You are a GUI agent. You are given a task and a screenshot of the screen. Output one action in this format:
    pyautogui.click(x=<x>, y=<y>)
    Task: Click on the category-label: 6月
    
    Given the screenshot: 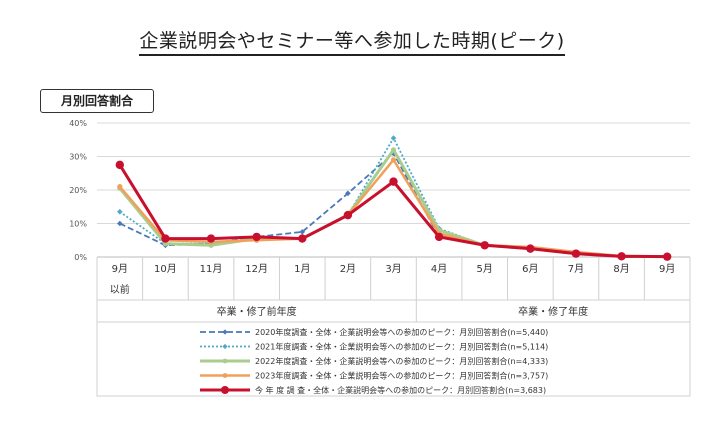 What is the action you would take?
    pyautogui.click(x=530, y=269)
    